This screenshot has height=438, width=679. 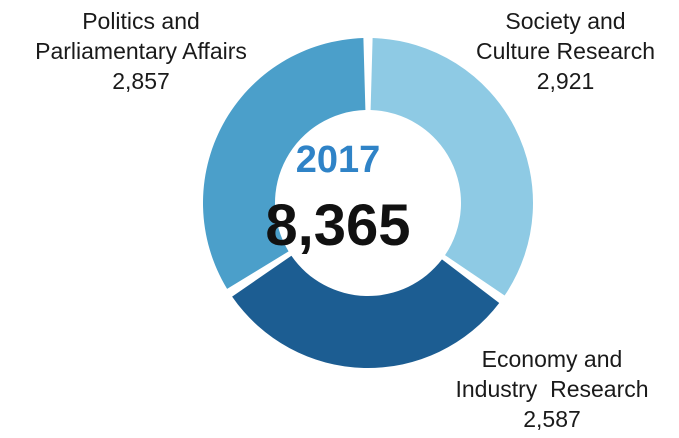 What do you see at coordinates (141, 21) in the screenshot?
I see `label-politics-line1: Politics and` at bounding box center [141, 21].